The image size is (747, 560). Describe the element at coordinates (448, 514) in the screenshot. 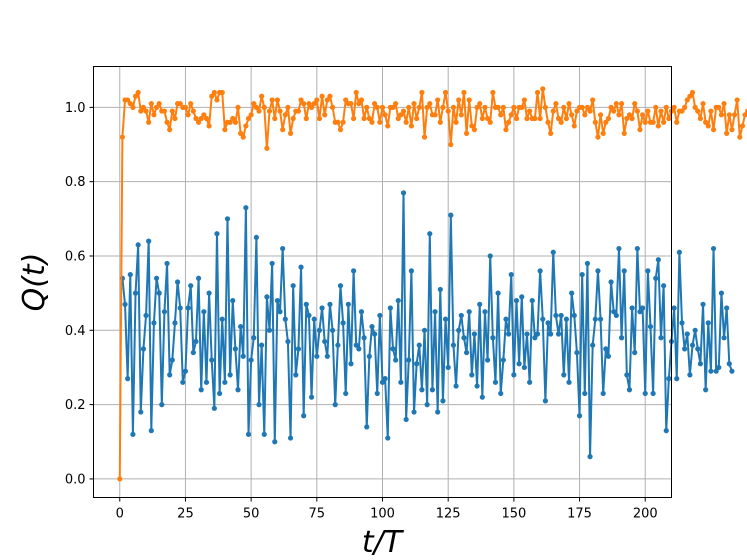

I see `x-tick-label: 125` at that location.